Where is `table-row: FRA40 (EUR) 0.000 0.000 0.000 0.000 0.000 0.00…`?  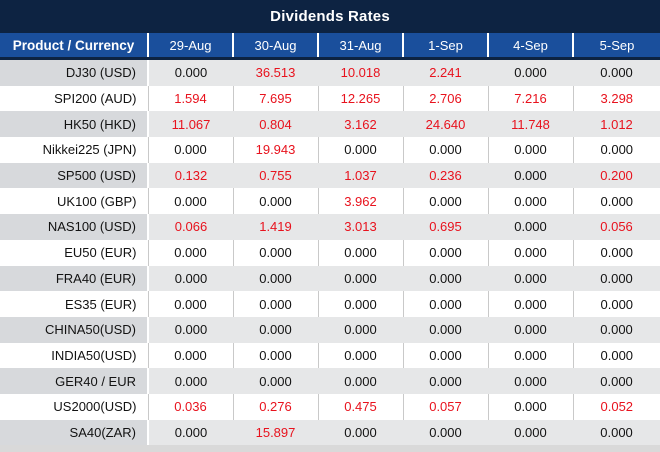 table-row: FRA40 (EUR) 0.000 0.000 0.000 0.000 0.000 0.00… is located at coordinates (330, 278).